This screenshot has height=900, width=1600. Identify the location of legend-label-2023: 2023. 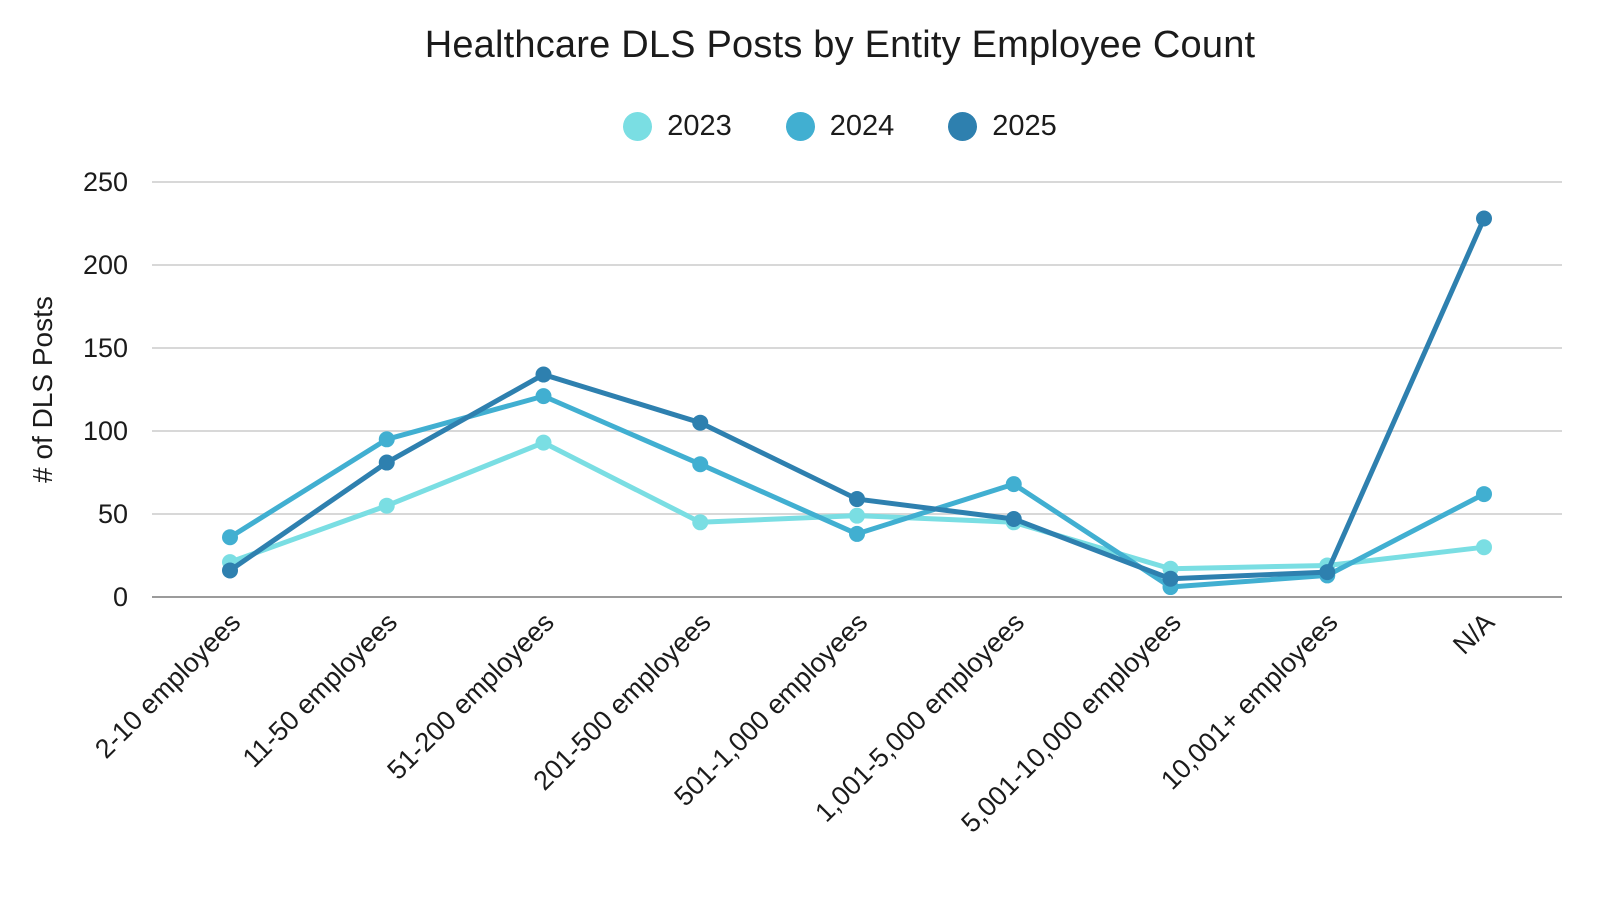
(699, 126).